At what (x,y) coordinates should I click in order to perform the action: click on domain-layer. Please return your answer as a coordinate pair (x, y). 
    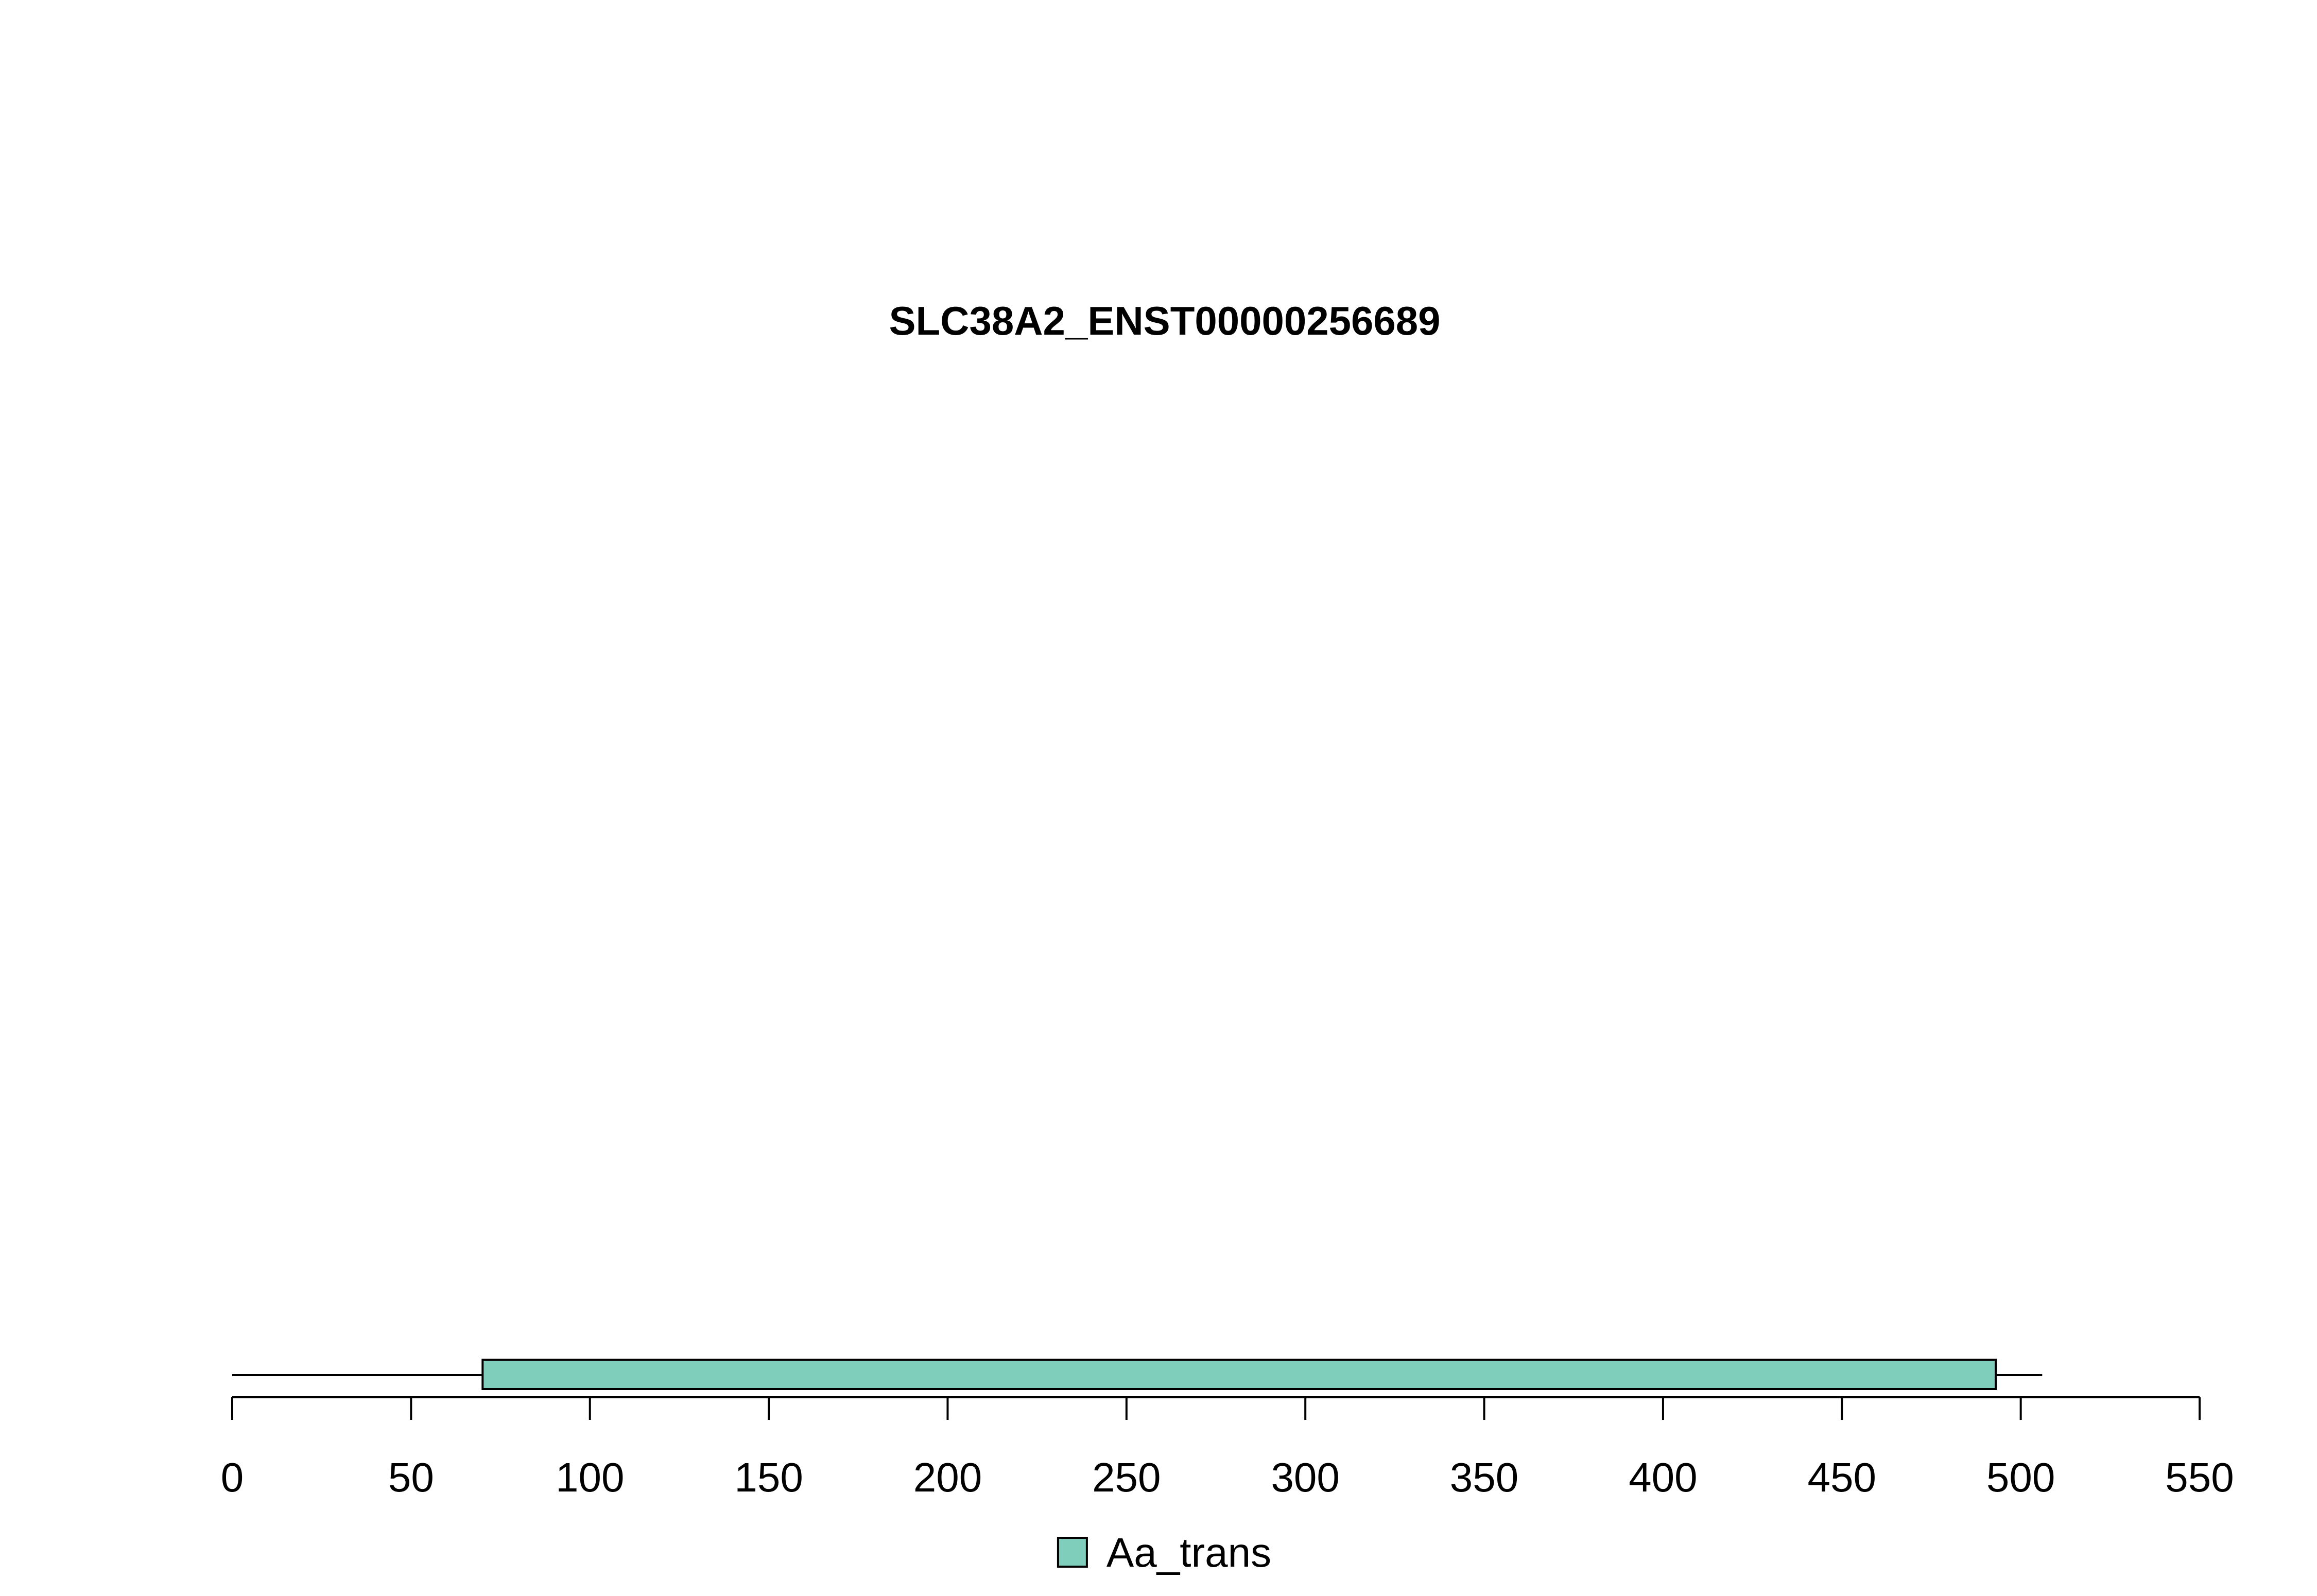
    Looking at the image, I should click on (1239, 1374).